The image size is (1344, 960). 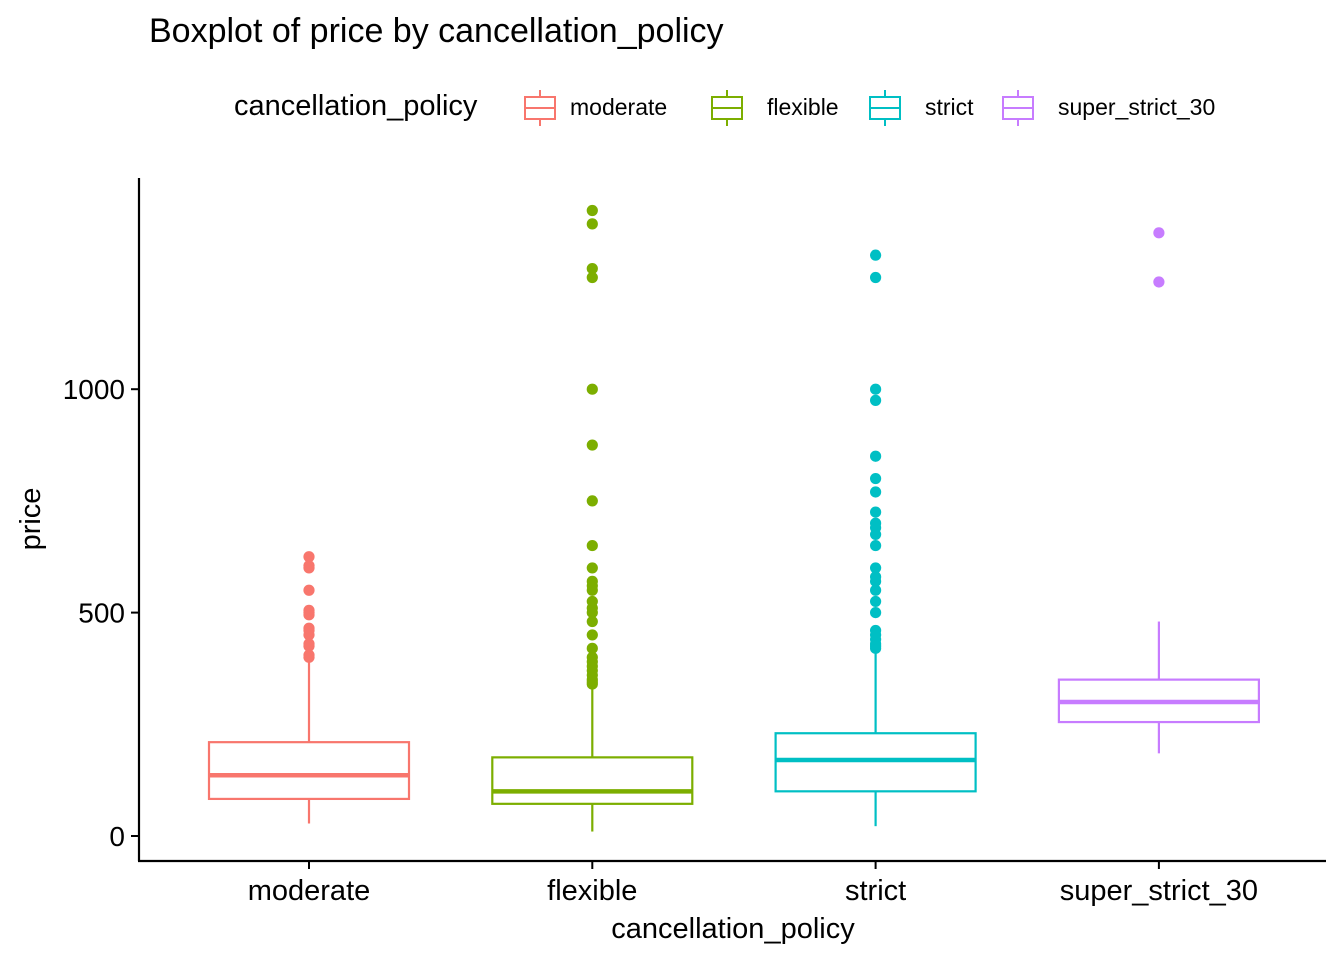 What do you see at coordinates (592, 891) in the screenshot?
I see `x-tick-label: flexible` at bounding box center [592, 891].